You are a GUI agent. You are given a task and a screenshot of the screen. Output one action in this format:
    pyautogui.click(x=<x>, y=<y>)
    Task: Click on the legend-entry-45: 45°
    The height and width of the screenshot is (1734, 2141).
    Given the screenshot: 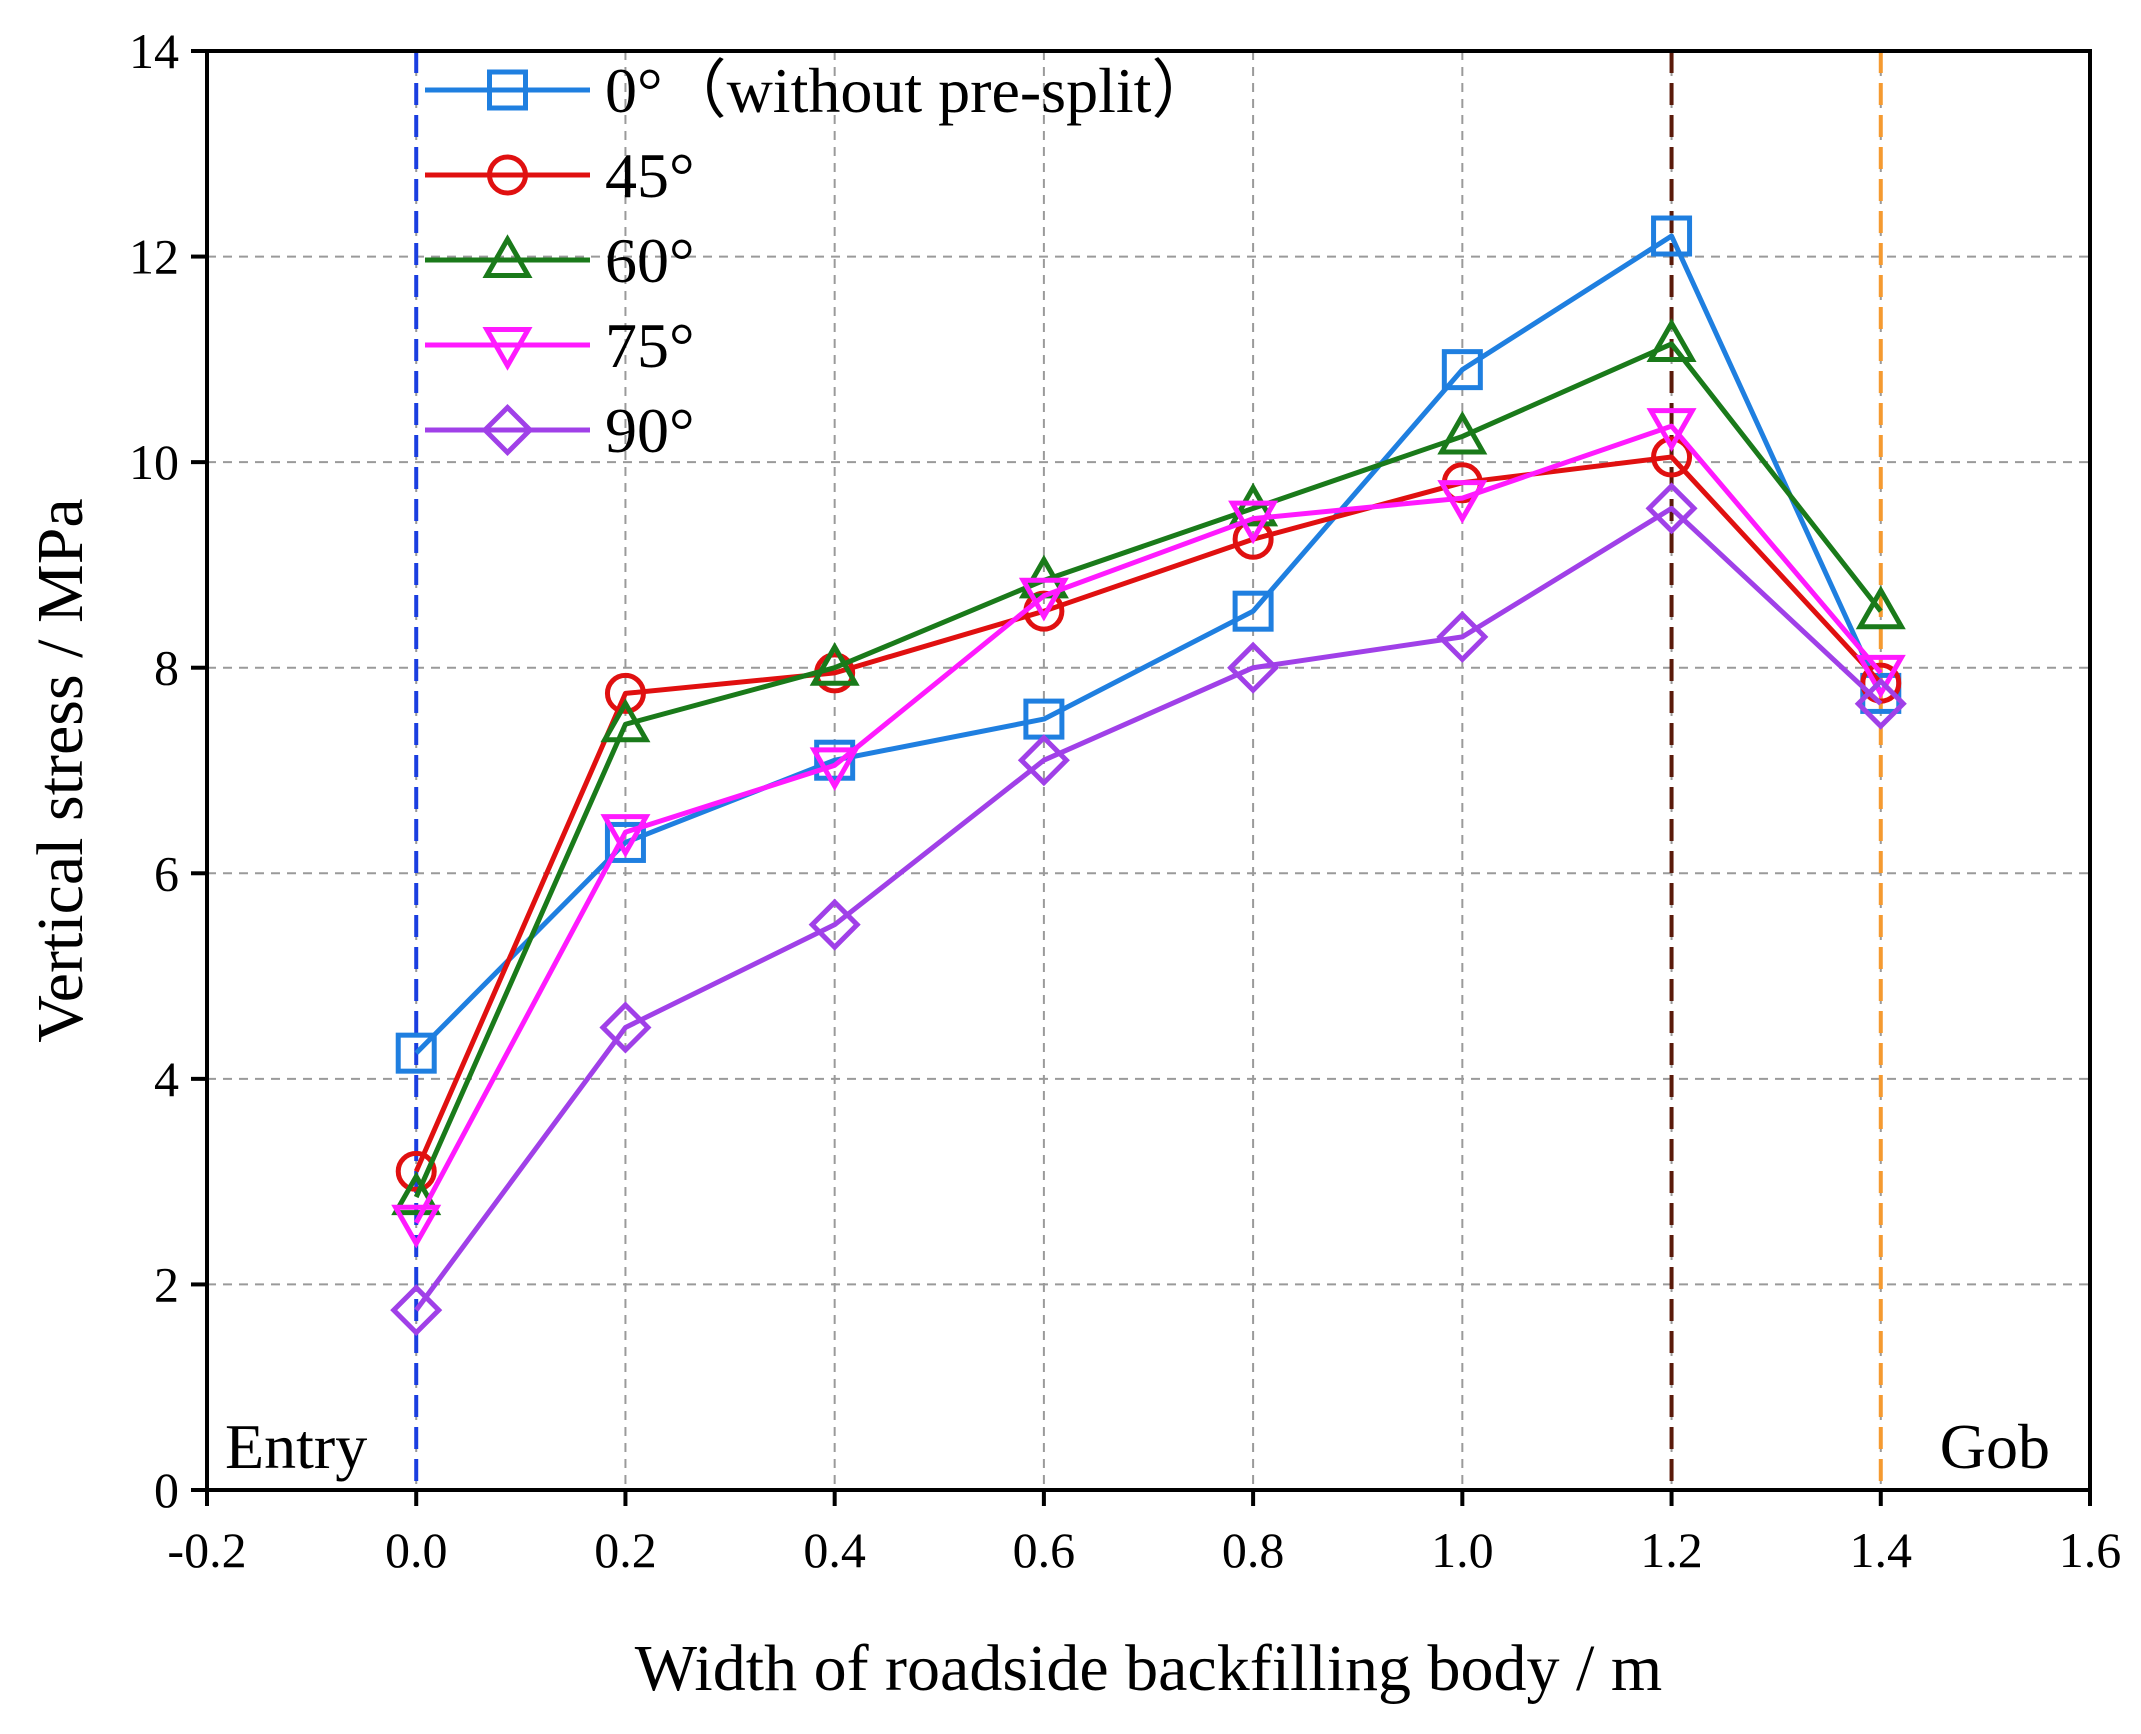 What is the action you would take?
    pyautogui.click(x=560, y=175)
    